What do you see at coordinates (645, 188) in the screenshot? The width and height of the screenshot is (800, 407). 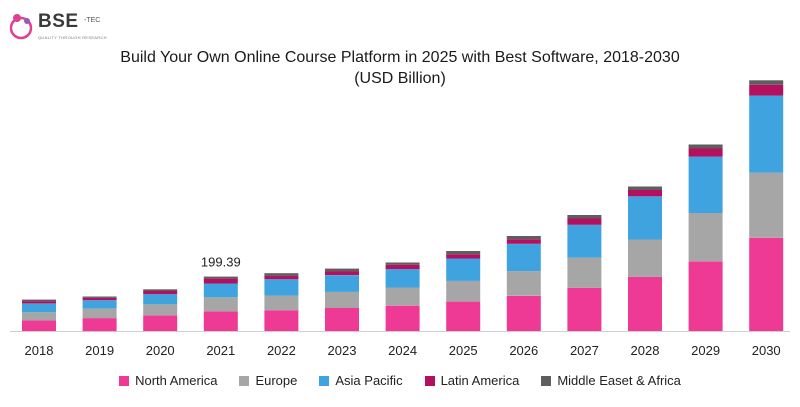 I see `bar-2028-middle-easet-africa` at bounding box center [645, 188].